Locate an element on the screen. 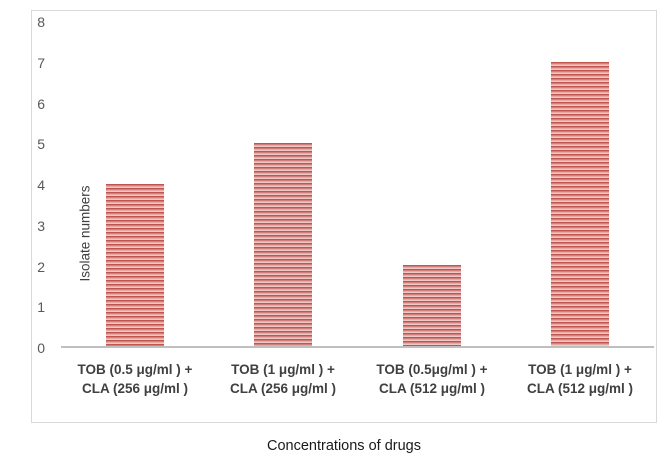  x-category-label-line1: TOB (0.5 μg/ml ) + is located at coordinates (135, 369).